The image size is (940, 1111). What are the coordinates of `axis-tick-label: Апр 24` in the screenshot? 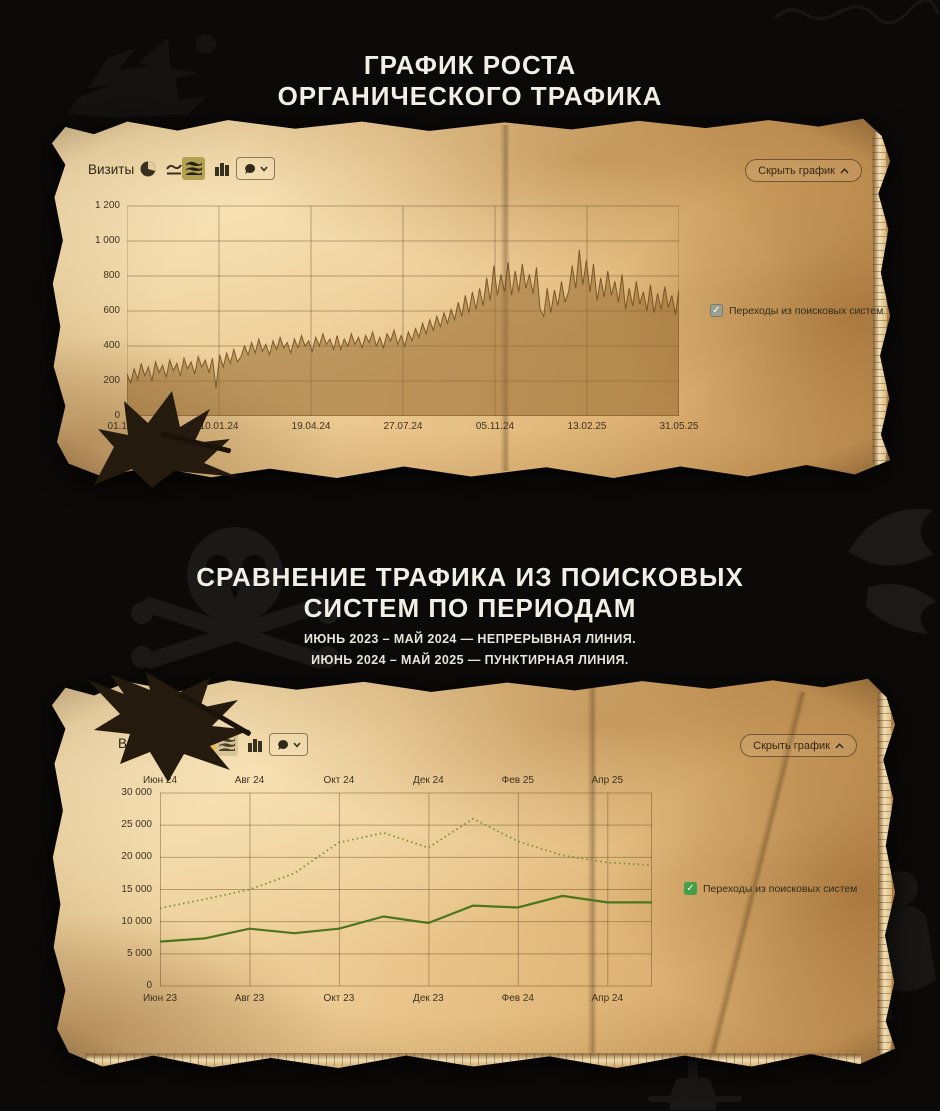 It's located at (607, 998).